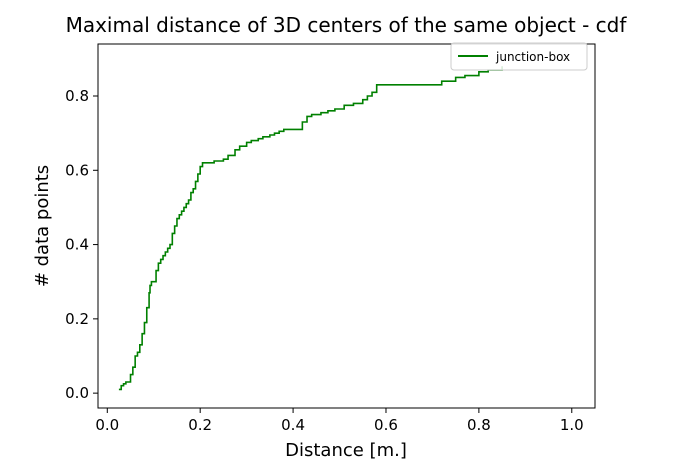  What do you see at coordinates (77, 245) in the screenshot?
I see `y-tick-label: 0.4` at bounding box center [77, 245].